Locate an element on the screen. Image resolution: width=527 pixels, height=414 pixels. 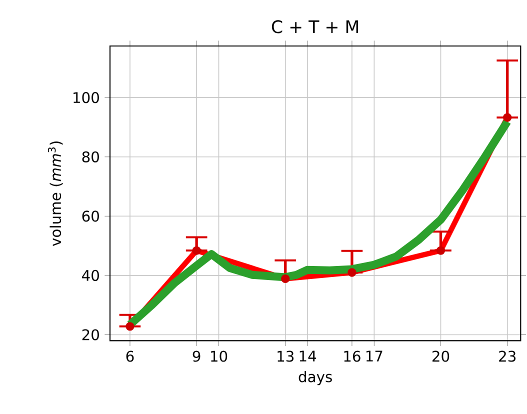
y-tick-label: 20 is located at coordinates (90, 334).